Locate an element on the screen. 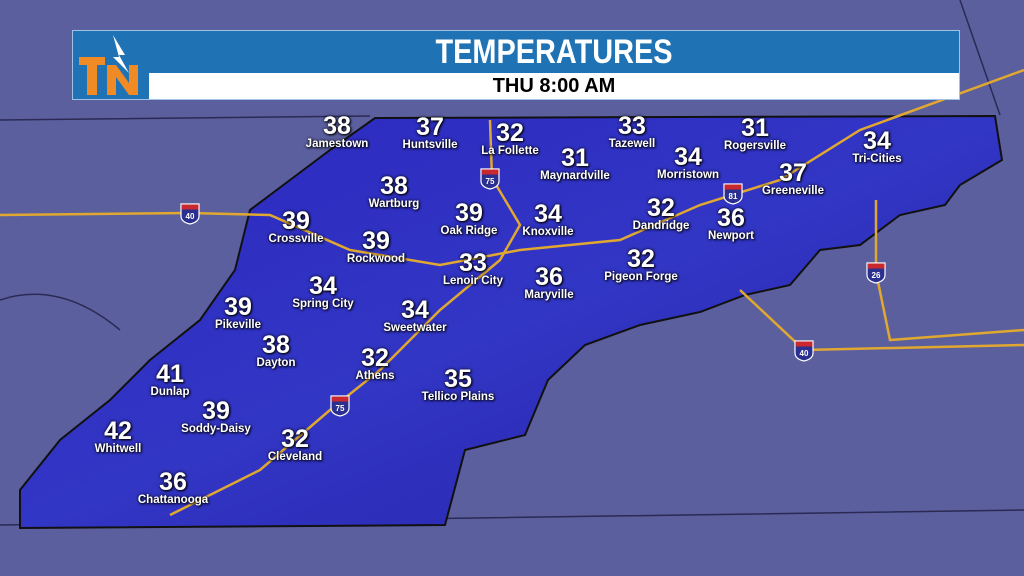 The height and width of the screenshot is (576, 1024). city-label: 32 Dandridge is located at coordinates (661, 214).